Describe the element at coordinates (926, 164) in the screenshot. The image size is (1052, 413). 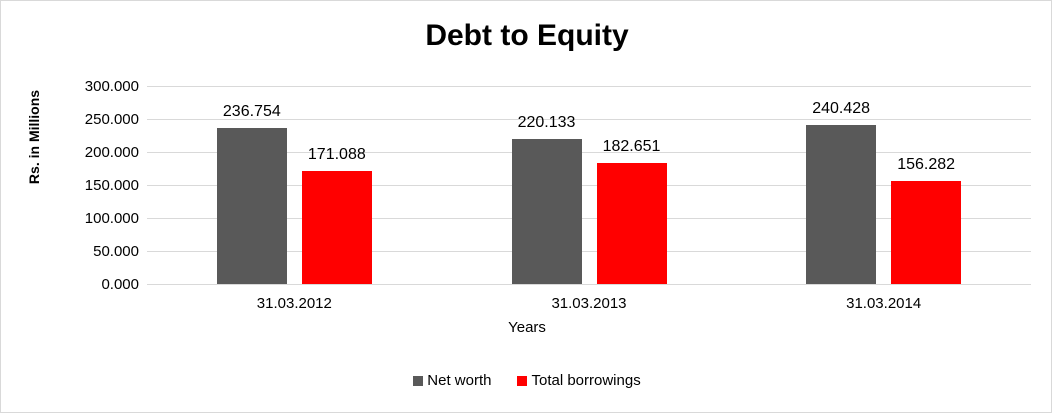
I see `bar-value-label: 156.282` at that location.